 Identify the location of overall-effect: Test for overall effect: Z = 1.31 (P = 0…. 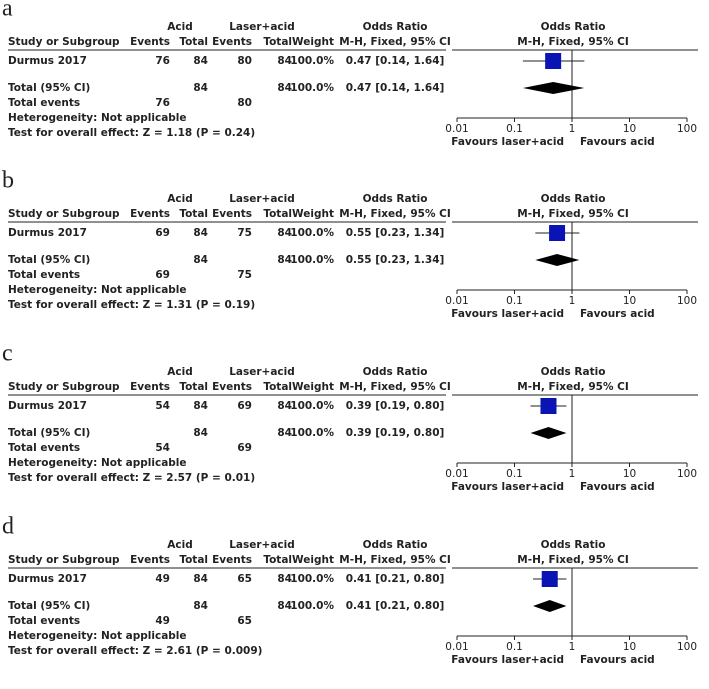
(131, 305).